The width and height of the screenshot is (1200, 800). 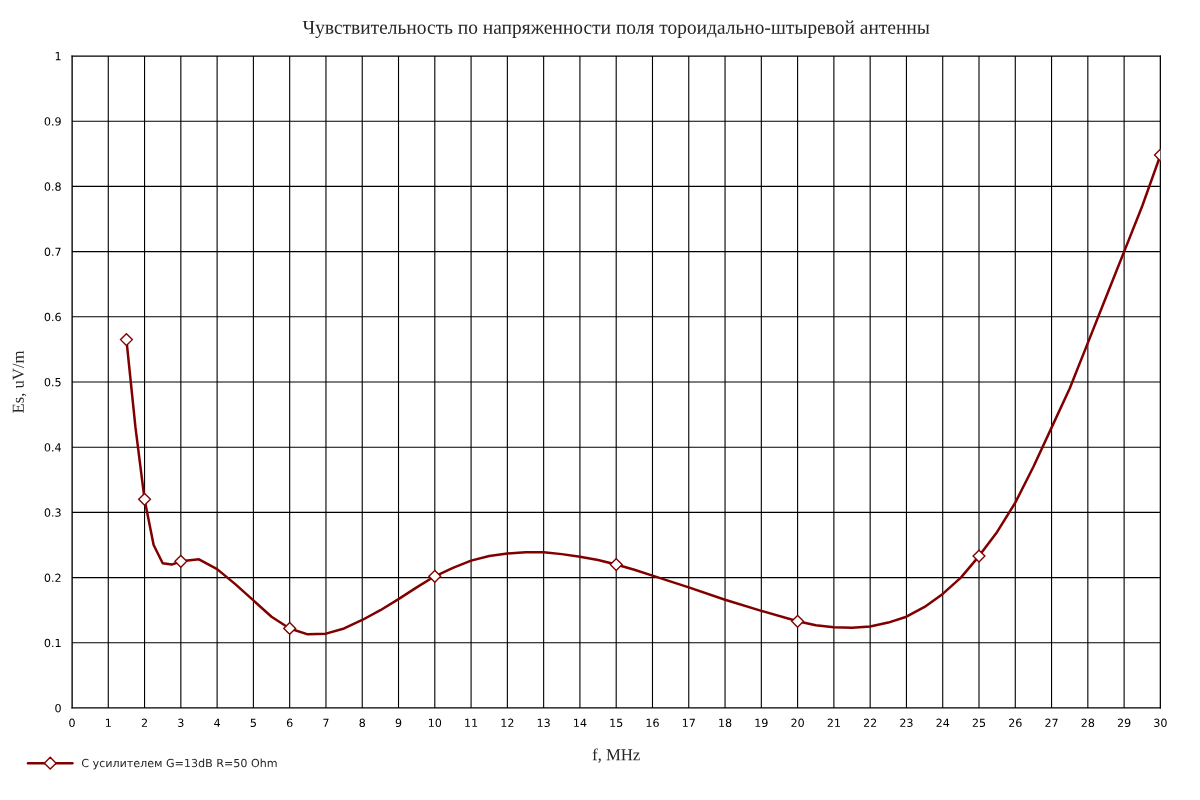 I want to click on x-tick-label: 6, so click(x=289, y=723).